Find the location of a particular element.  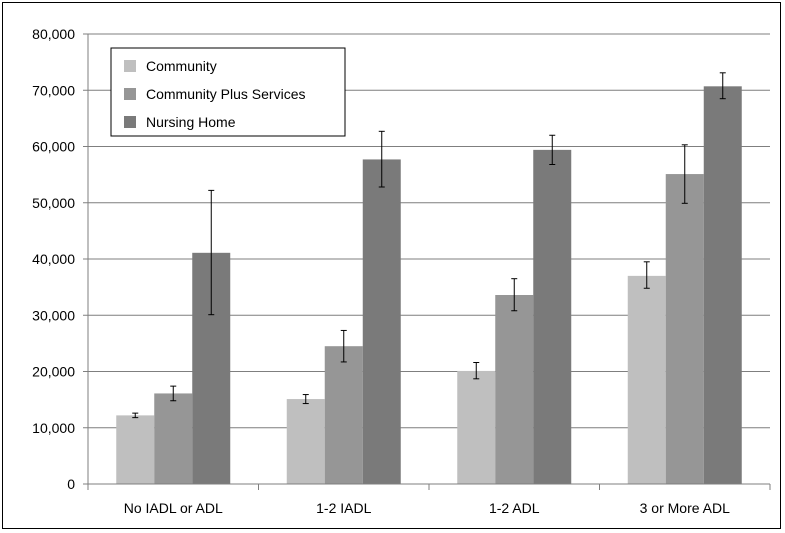

y-tick-label: 40,000 is located at coordinates (53, 259).